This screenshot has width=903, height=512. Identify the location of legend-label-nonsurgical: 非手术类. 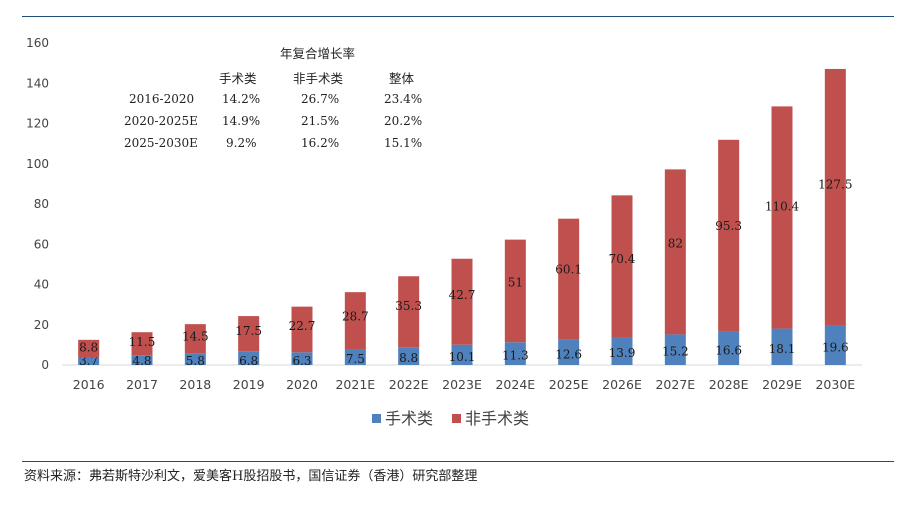
(497, 418).